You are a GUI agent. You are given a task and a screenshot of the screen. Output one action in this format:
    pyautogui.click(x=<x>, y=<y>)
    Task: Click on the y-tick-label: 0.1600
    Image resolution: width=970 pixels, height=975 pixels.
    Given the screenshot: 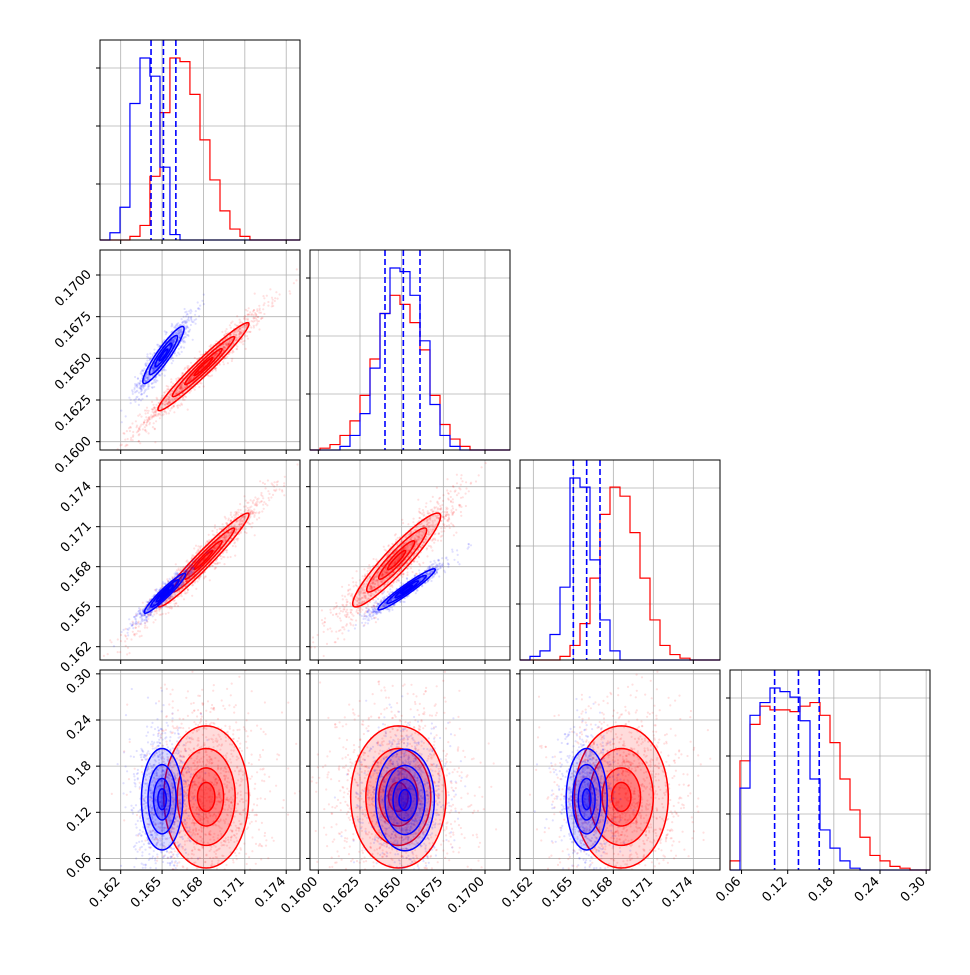 What is the action you would take?
    pyautogui.click(x=73, y=455)
    